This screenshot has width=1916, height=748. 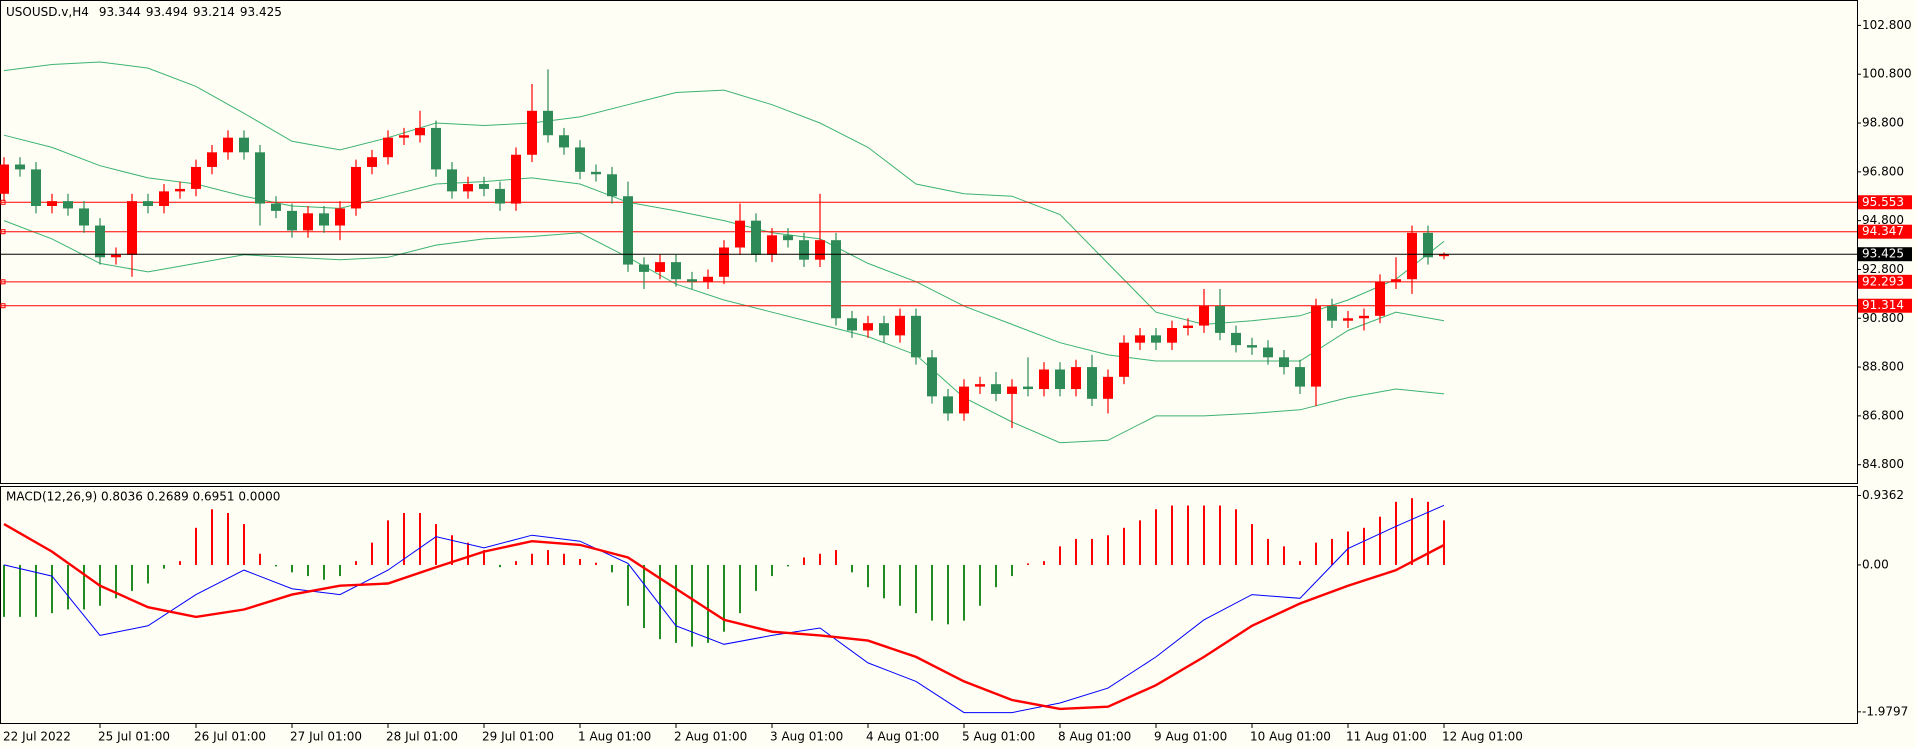 What do you see at coordinates (326, 737) in the screenshot?
I see `x-tick-label: 27 Jul 01:00` at bounding box center [326, 737].